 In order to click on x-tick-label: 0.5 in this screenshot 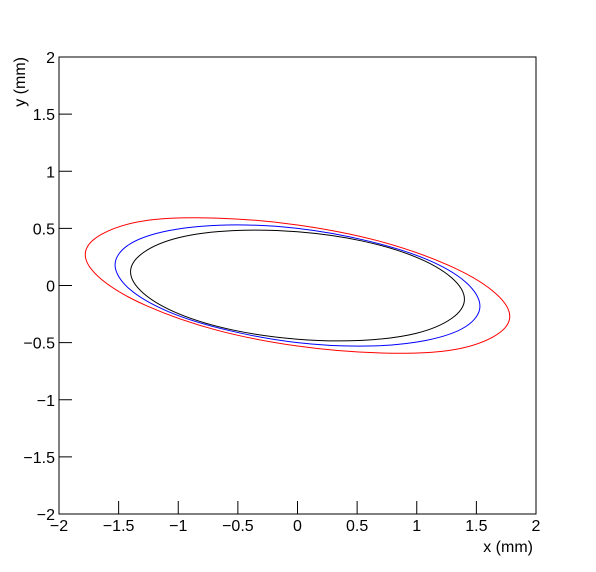, I will do `click(357, 526)`.